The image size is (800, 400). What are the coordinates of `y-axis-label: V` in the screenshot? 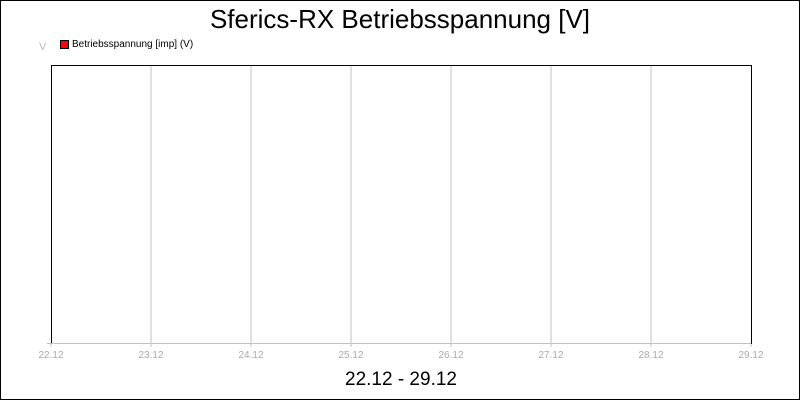 It's located at (43, 47).